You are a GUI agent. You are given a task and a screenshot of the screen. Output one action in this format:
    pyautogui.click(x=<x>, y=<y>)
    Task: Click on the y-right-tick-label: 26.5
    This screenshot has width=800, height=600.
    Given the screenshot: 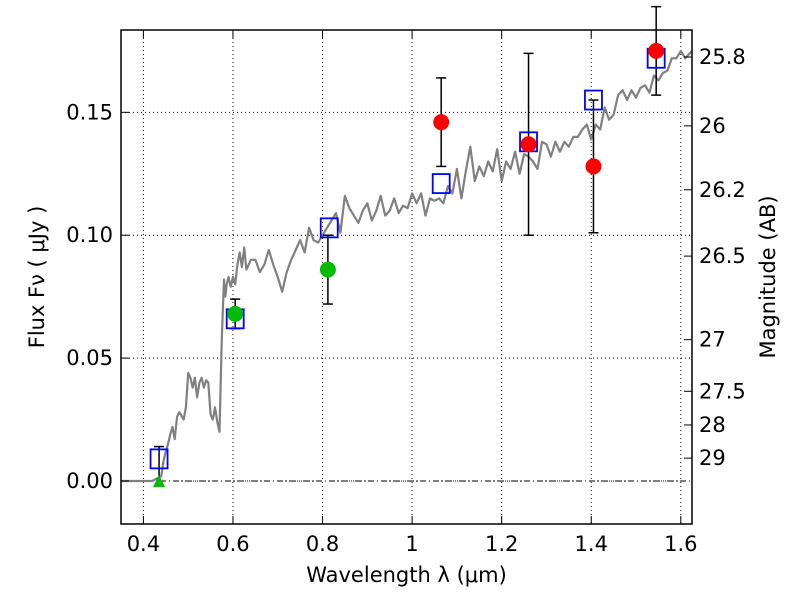 What is the action you would take?
    pyautogui.click(x=722, y=256)
    